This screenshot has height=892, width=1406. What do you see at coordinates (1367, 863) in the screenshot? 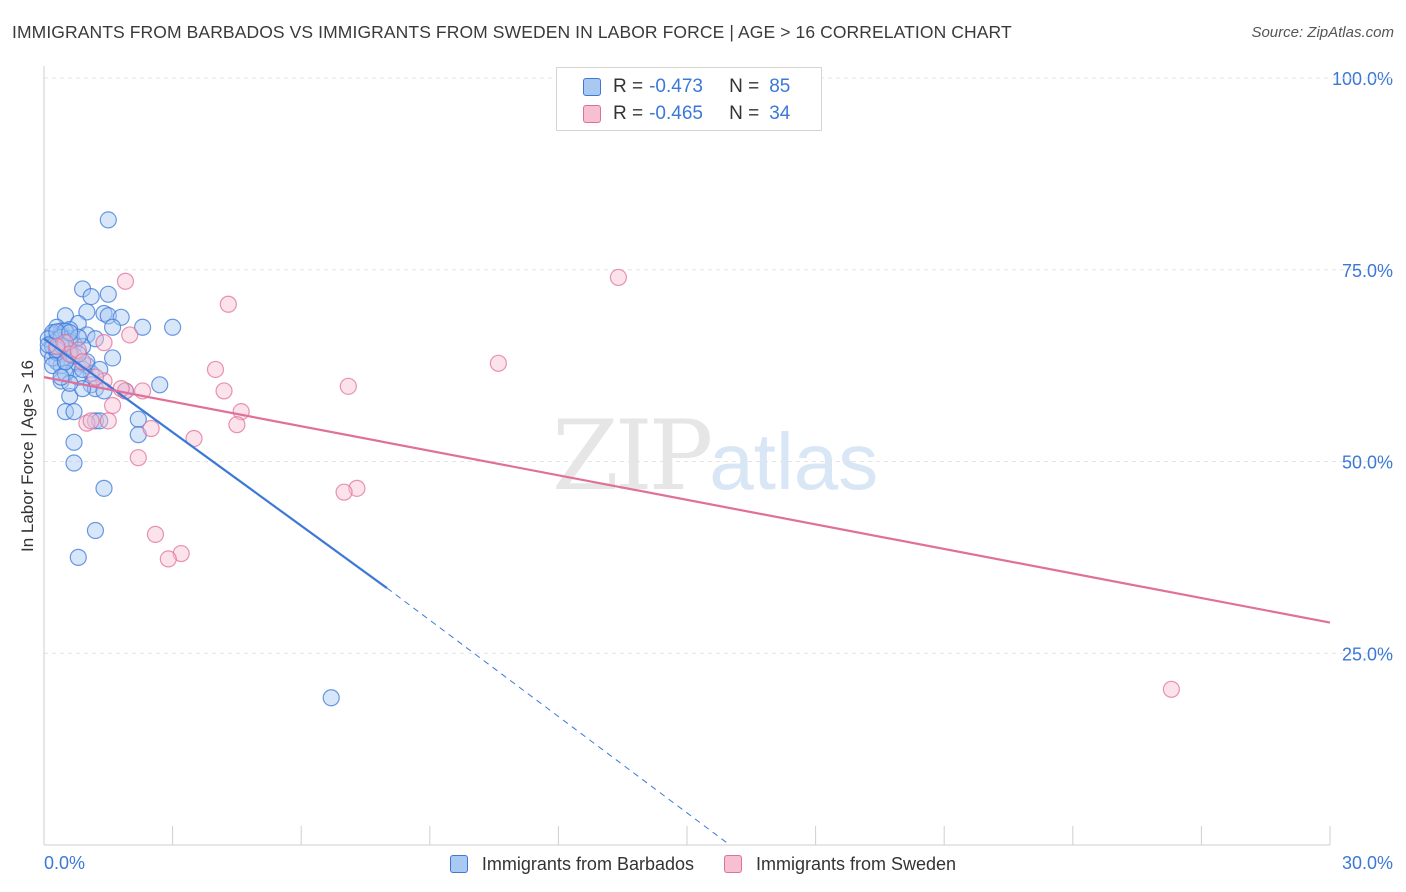
I see `x-tick-label: 30.0%` at bounding box center [1367, 863].